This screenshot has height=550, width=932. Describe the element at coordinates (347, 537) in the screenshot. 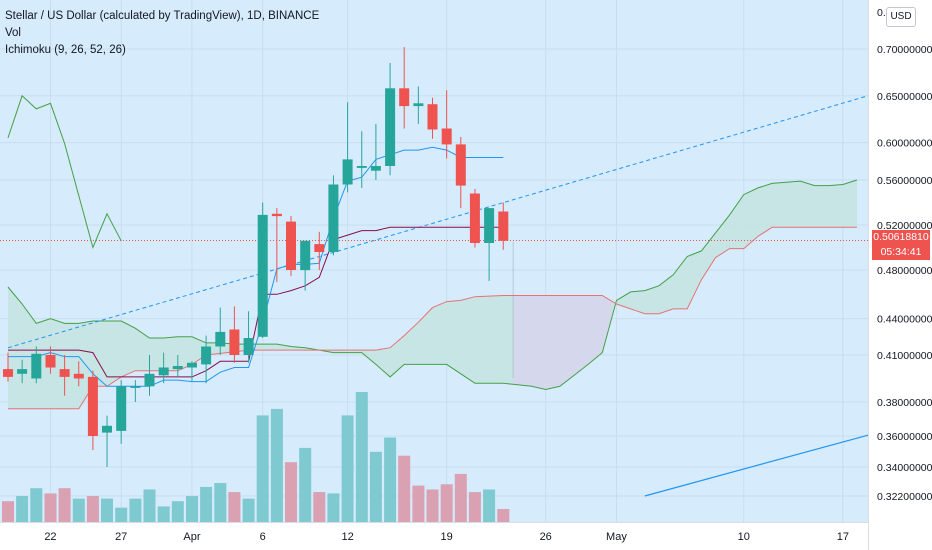

I see `time-tick-label: 12` at that location.